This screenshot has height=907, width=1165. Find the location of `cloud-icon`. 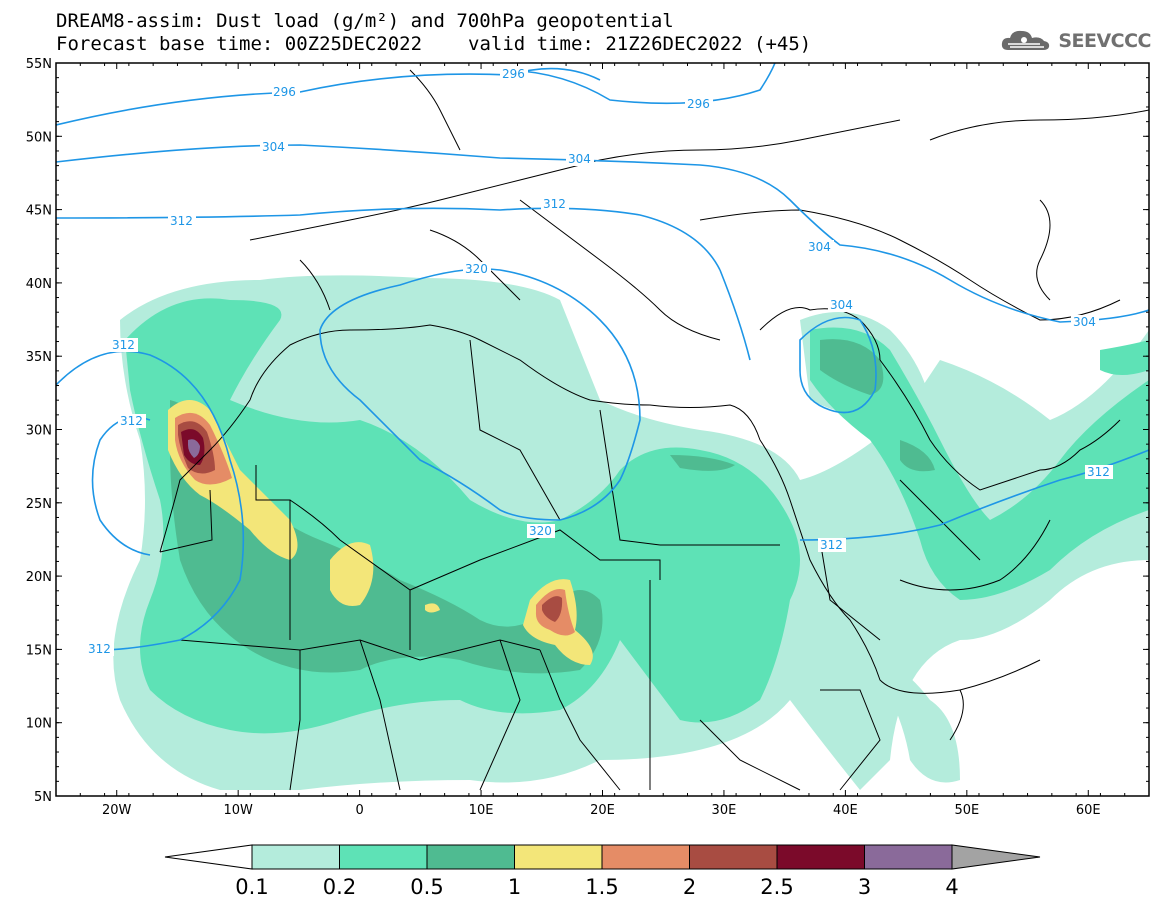

cloud-icon is located at coordinates (1026, 40).